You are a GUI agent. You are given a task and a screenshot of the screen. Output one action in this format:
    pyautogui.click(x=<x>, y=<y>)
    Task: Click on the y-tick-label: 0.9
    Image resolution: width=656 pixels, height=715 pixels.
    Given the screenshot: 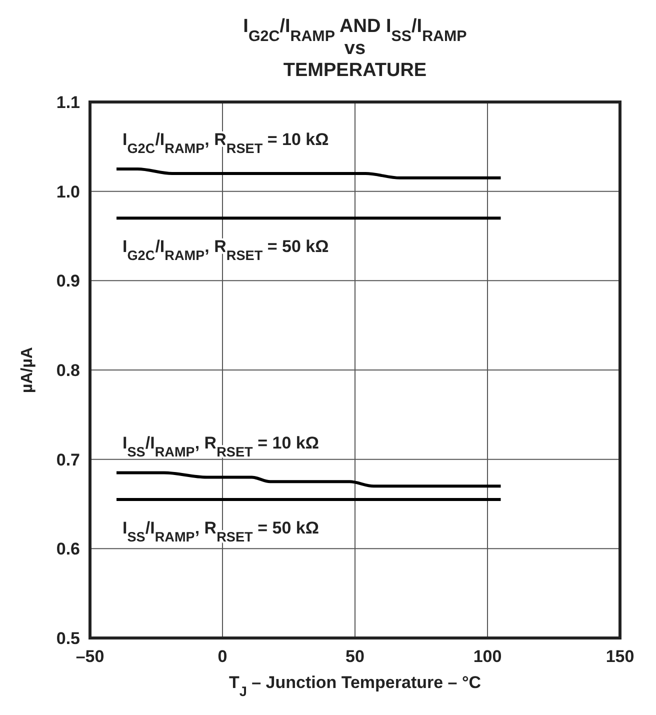 What is the action you would take?
    pyautogui.click(x=68, y=281)
    